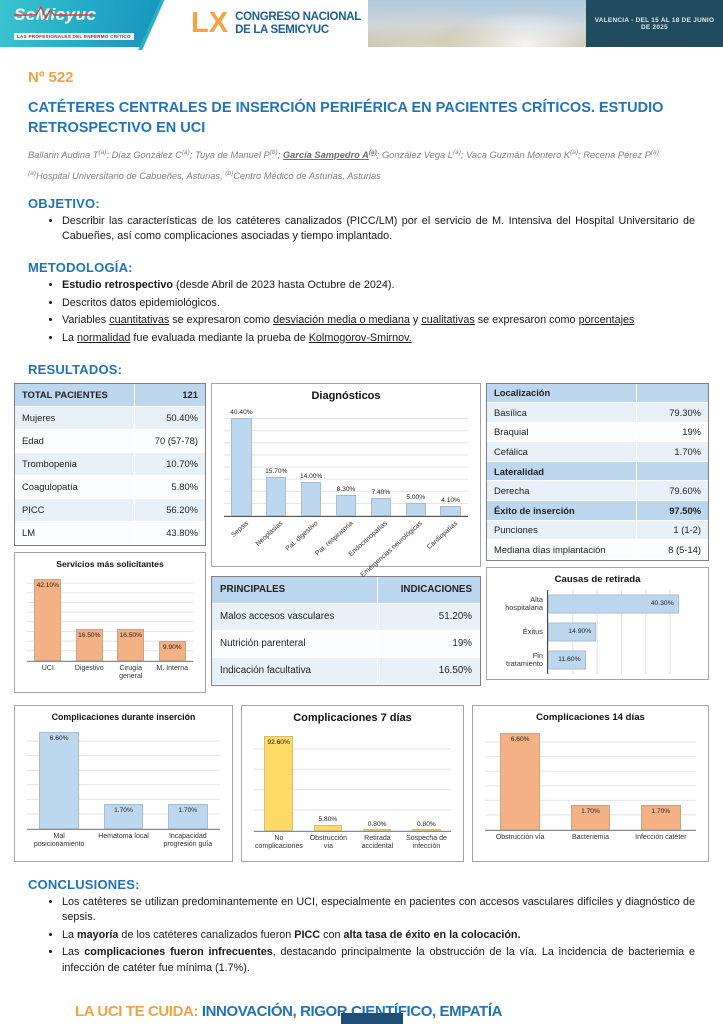 The image size is (723, 1024). Describe the element at coordinates (350, 1011) in the screenshot. I see `footer-text: INNOVACIÓN, RIGOR CIENTÍFICO, EMPATÍA` at that location.